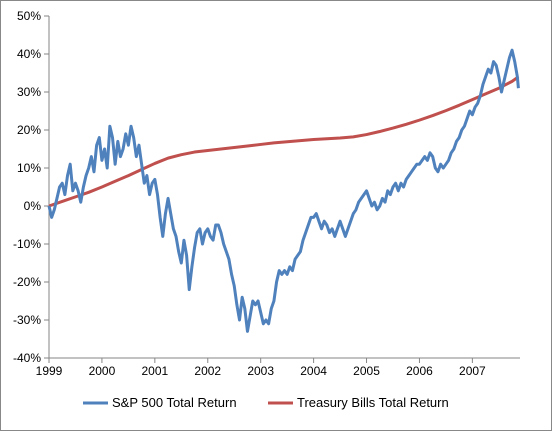  What do you see at coordinates (174, 402) in the screenshot?
I see `legend-label-sp500: S&P 500 Total Return` at bounding box center [174, 402].